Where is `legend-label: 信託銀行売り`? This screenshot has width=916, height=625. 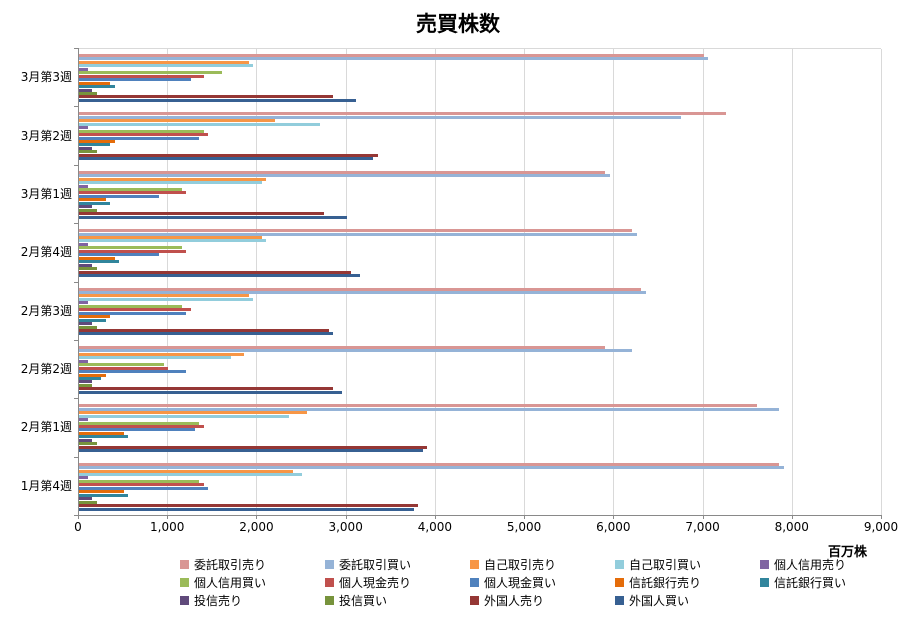
legend-label: 信託銀行売り is located at coordinates (665, 583).